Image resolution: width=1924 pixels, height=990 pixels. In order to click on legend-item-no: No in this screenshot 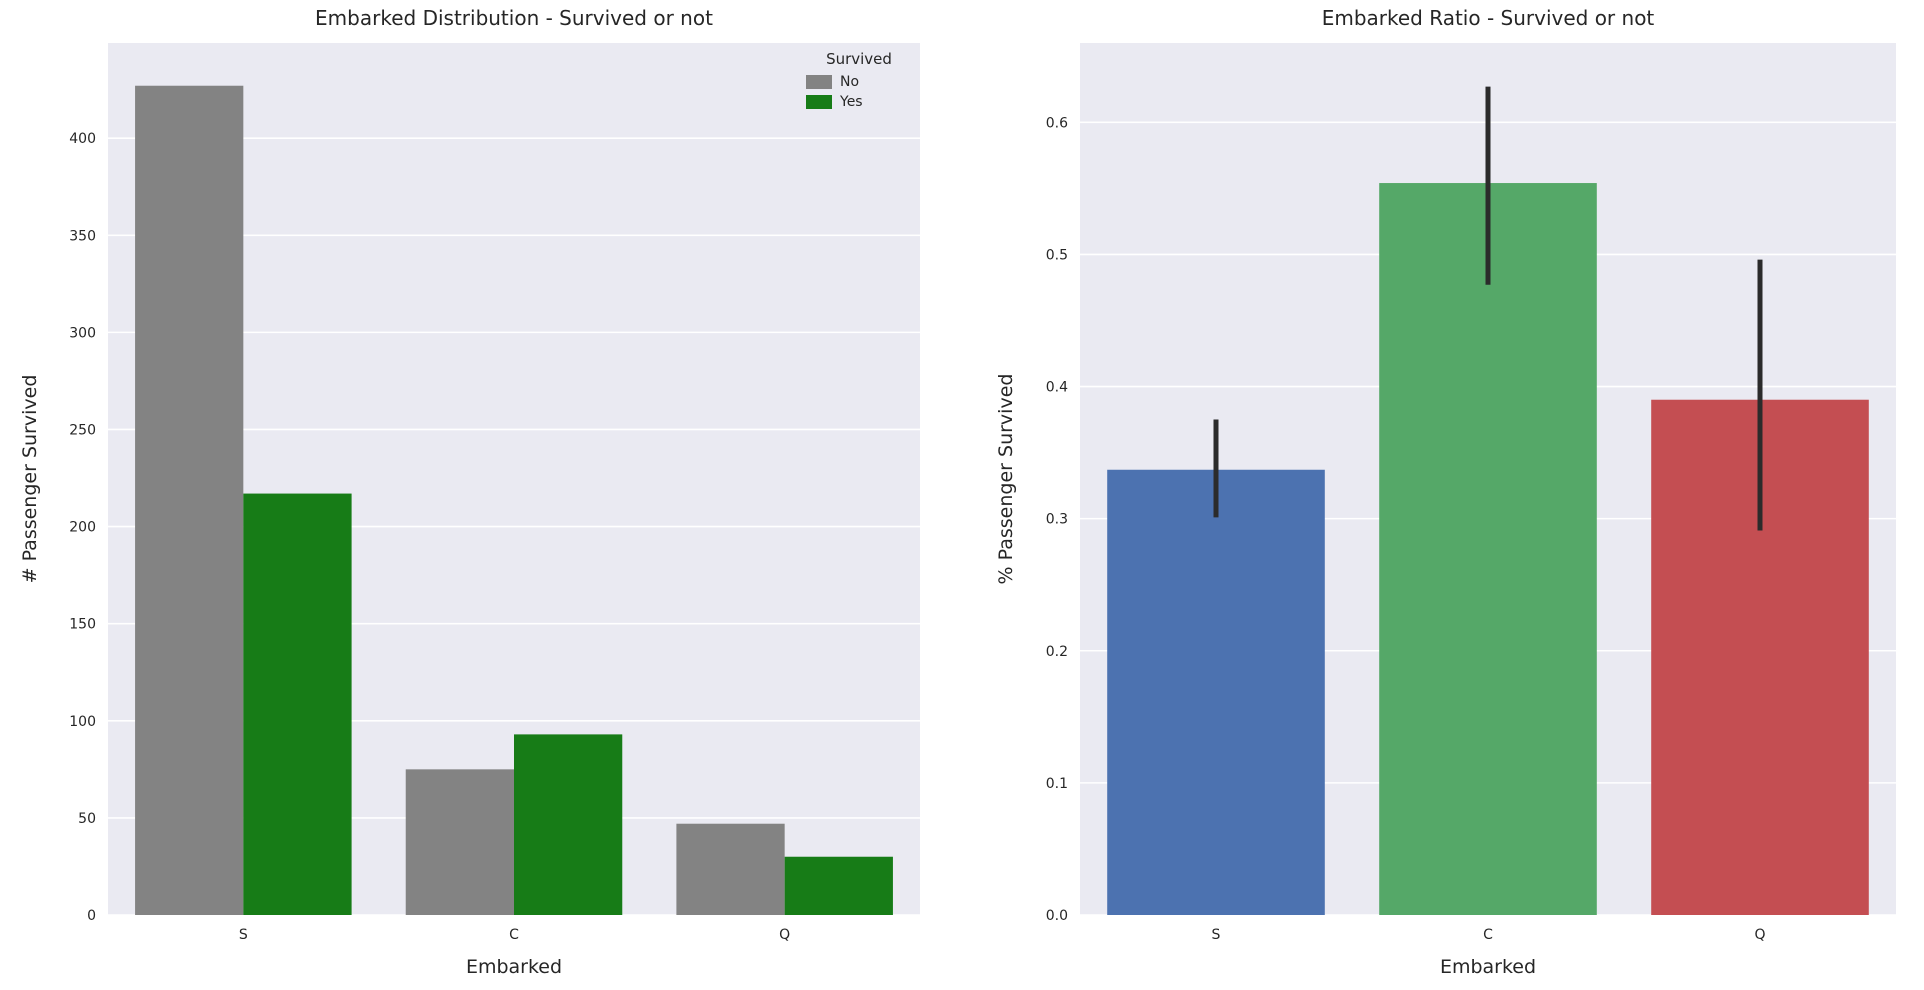, I will do `click(859, 82)`.